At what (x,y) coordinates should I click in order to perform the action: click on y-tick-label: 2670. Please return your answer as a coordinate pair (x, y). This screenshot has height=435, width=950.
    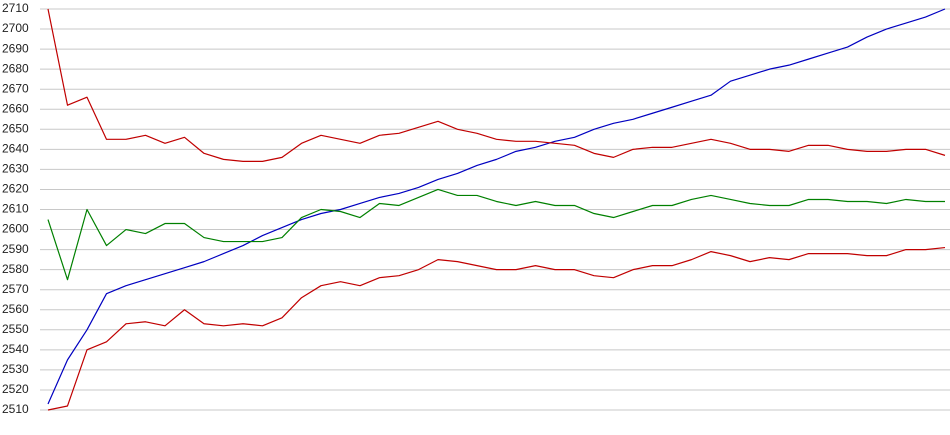
    Looking at the image, I should click on (15, 88).